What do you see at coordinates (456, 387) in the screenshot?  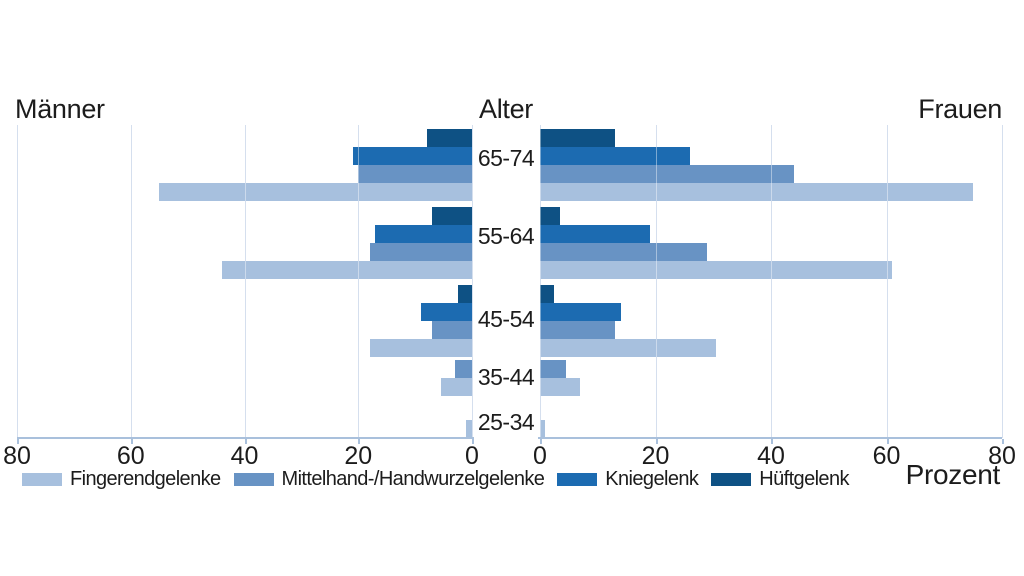 I see `bar-maenner-35-44-Fingerendgelenke` at bounding box center [456, 387].